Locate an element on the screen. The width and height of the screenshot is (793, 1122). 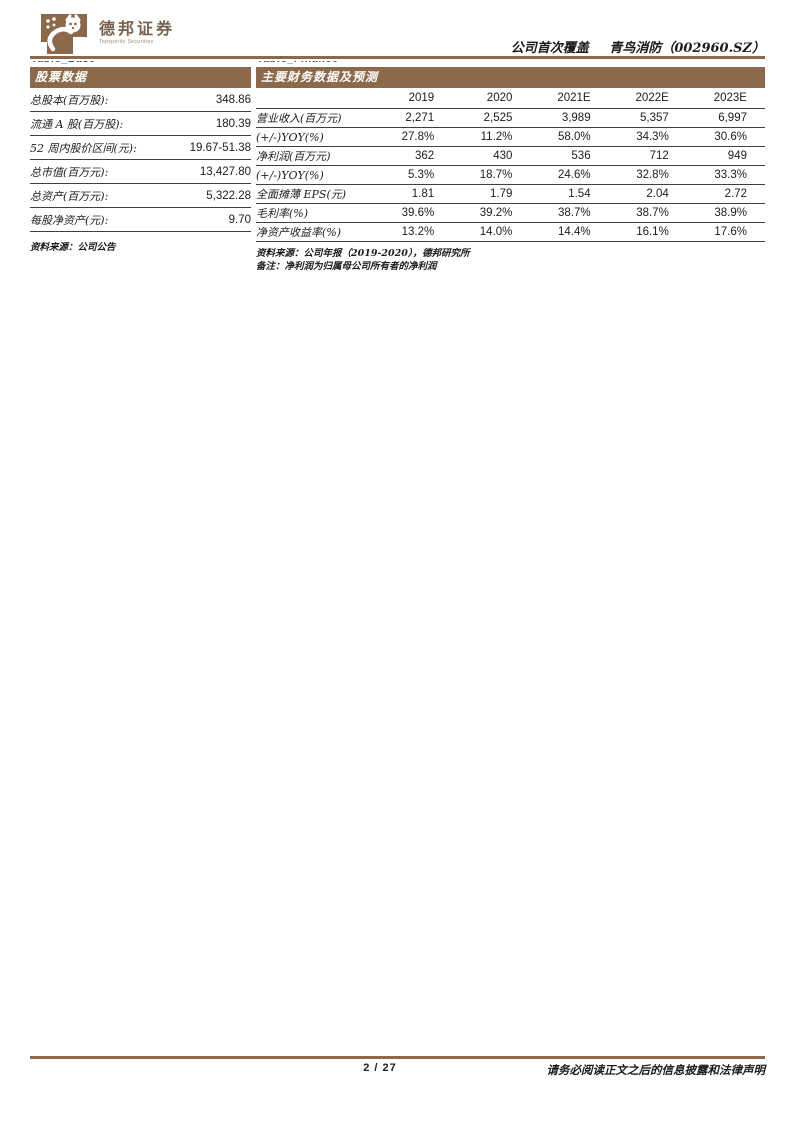
finance-cell-value: 949 is located at coordinates (737, 156).